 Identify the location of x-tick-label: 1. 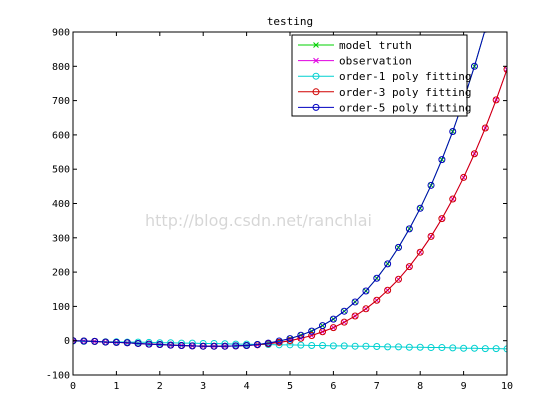
(116, 386).